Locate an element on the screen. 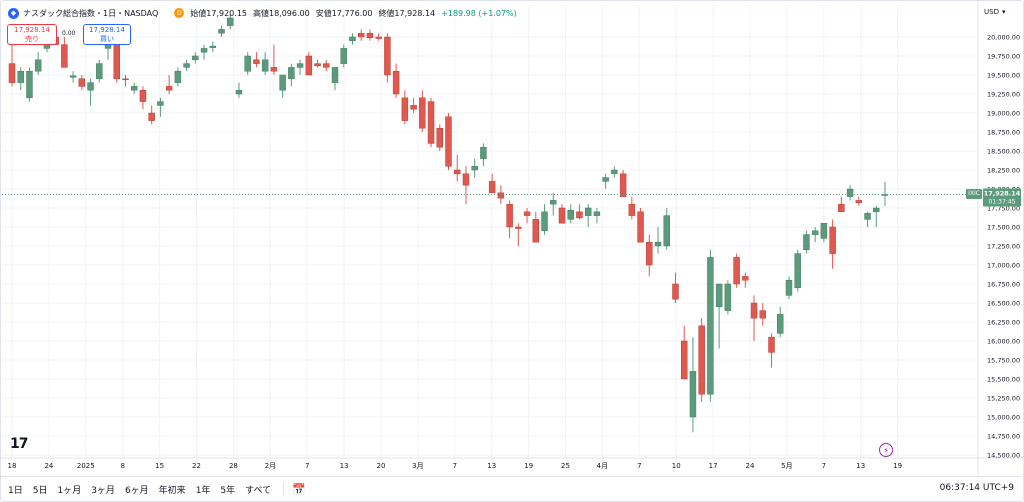 This screenshot has height=502, width=1024. range-all-button: すべて is located at coordinates (258, 490).